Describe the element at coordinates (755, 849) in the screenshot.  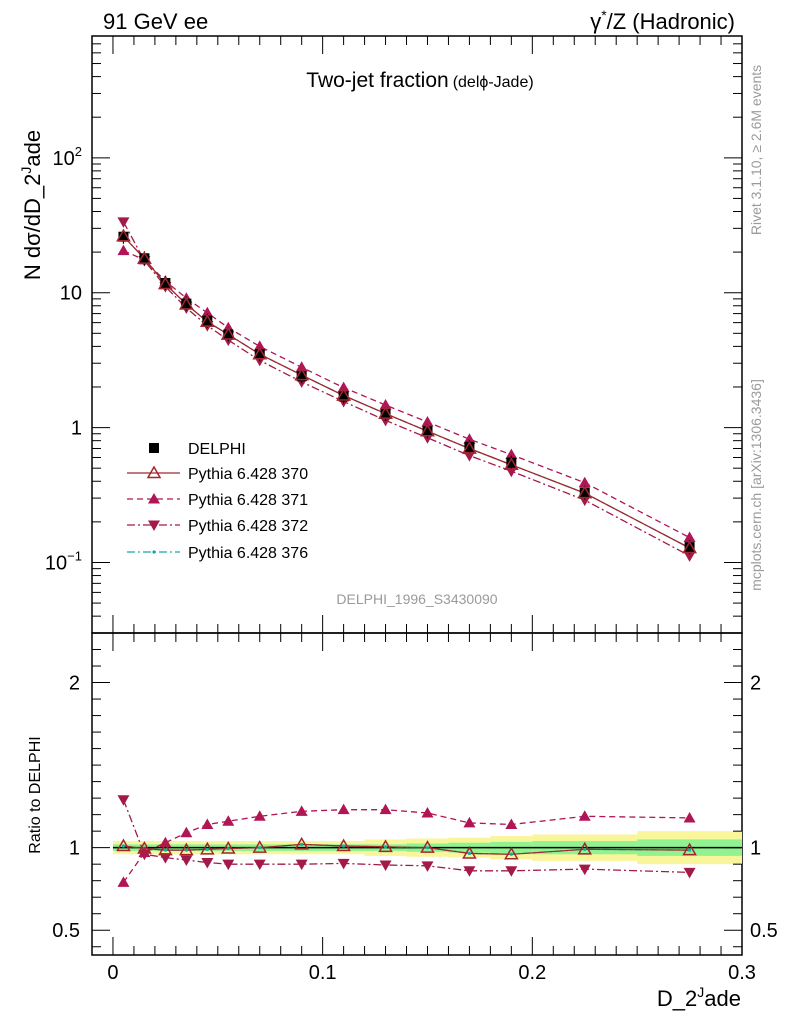
I see `ratio-y-tick-label-right: 1` at that location.